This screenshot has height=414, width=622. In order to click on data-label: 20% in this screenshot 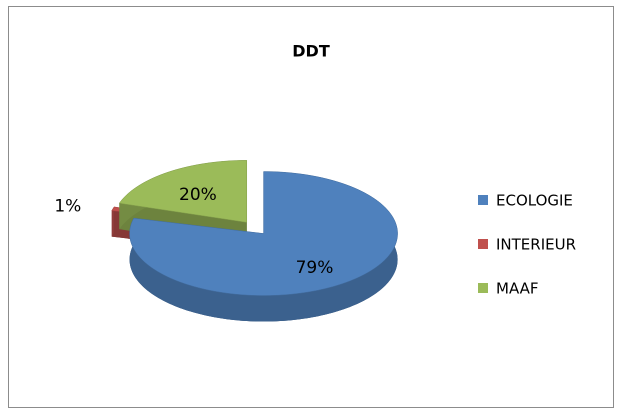, I will do `click(198, 195)`.